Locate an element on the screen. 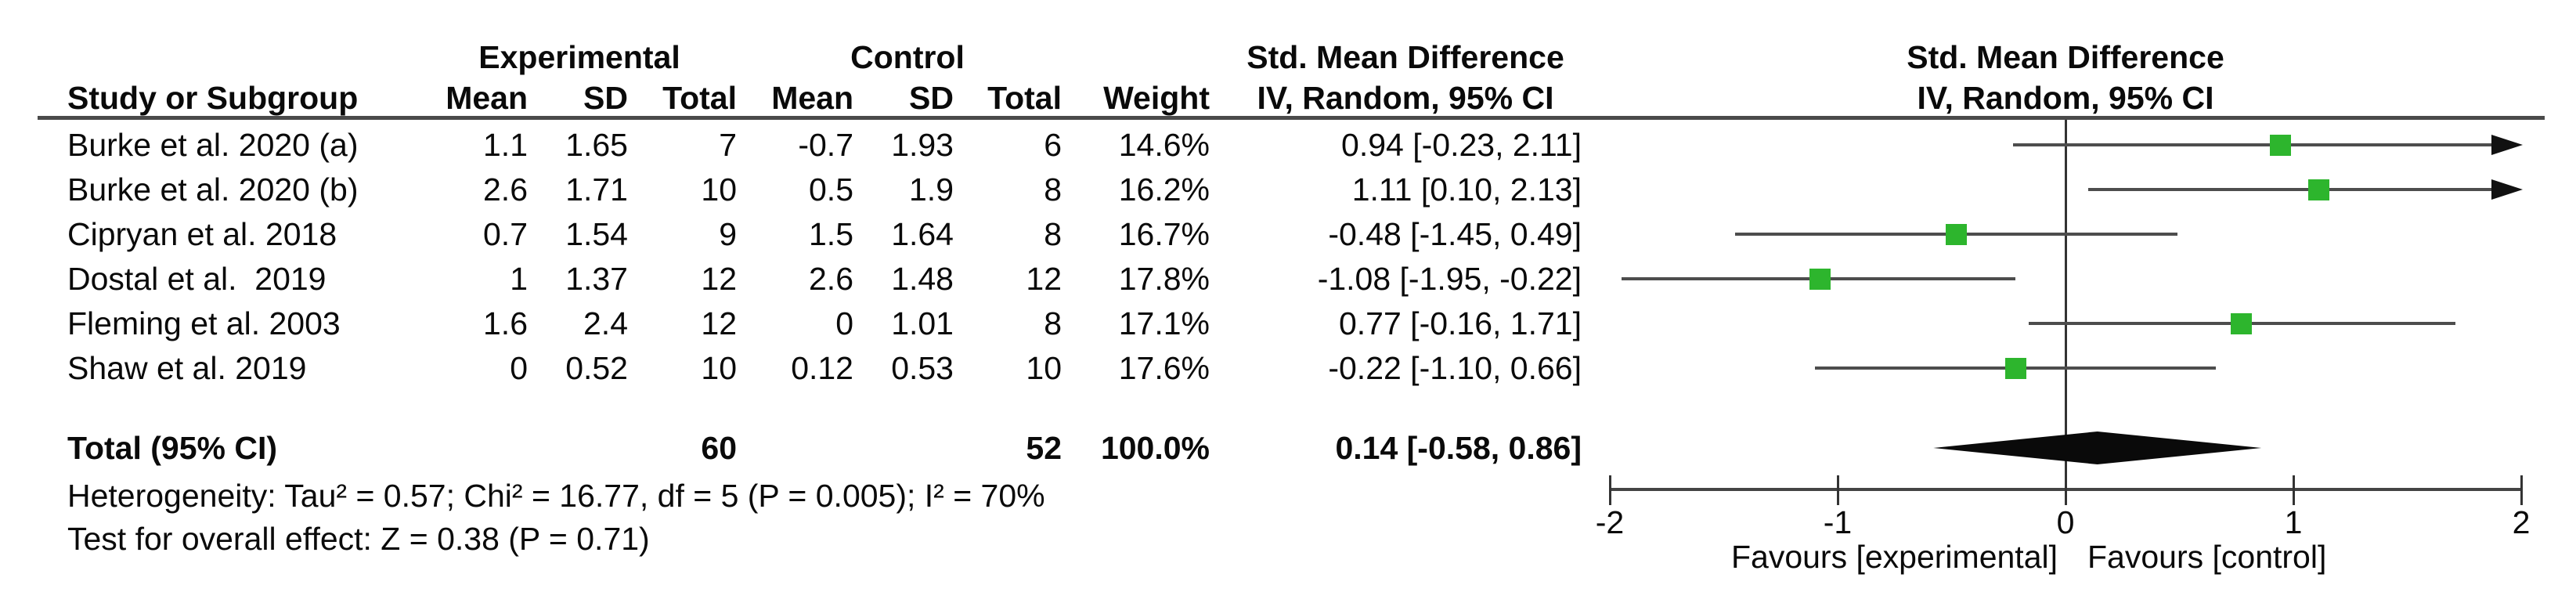 Image resolution: width=2576 pixels, height=603 pixels. ctl-sd-value: 1.48 is located at coordinates (923, 279).